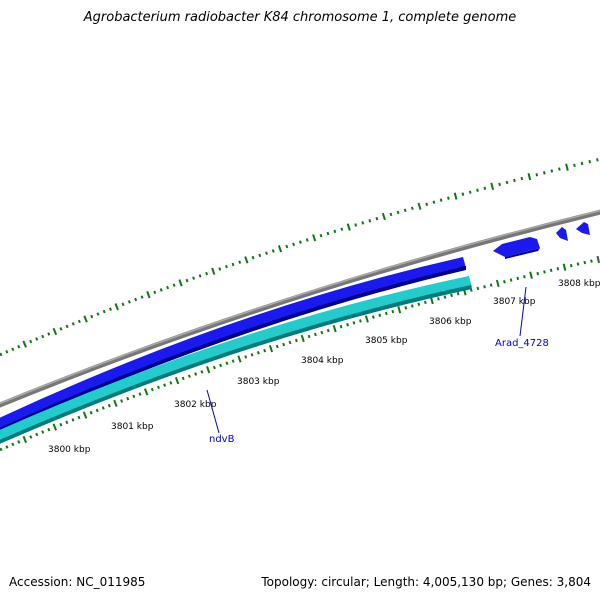  What do you see at coordinates (69, 450) in the screenshot?
I see `ruler-tick-label: 3800 kbp` at bounding box center [69, 450].